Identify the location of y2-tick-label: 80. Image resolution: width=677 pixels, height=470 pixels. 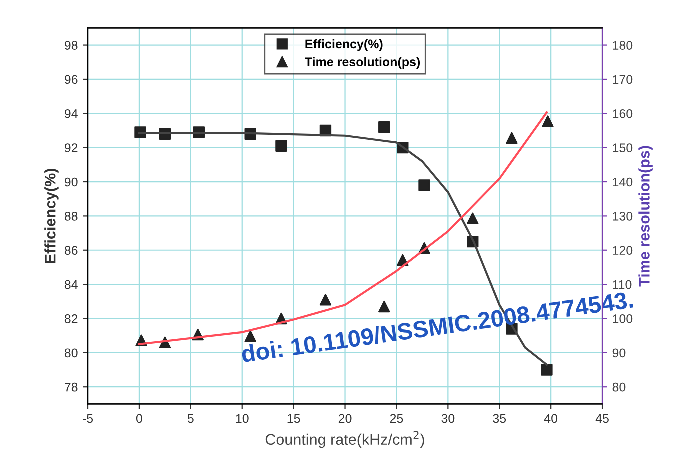
(619, 387).